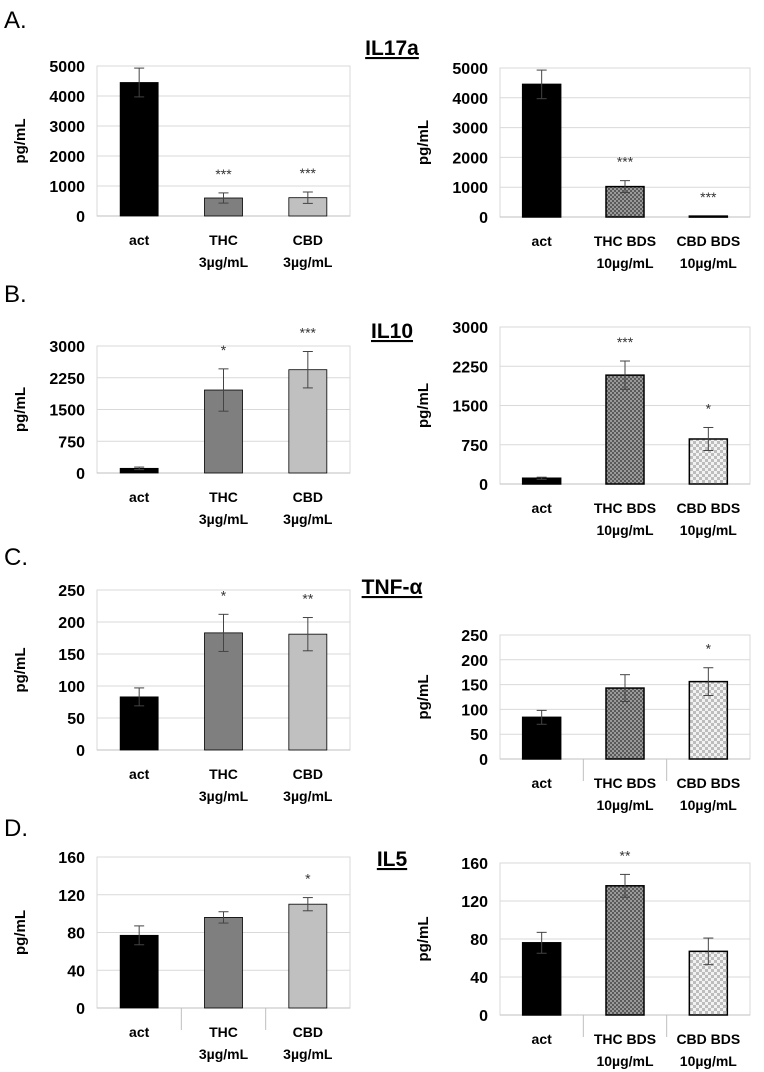  What do you see at coordinates (392, 48) in the screenshot?
I see `panel-title-a: IL17a` at bounding box center [392, 48].